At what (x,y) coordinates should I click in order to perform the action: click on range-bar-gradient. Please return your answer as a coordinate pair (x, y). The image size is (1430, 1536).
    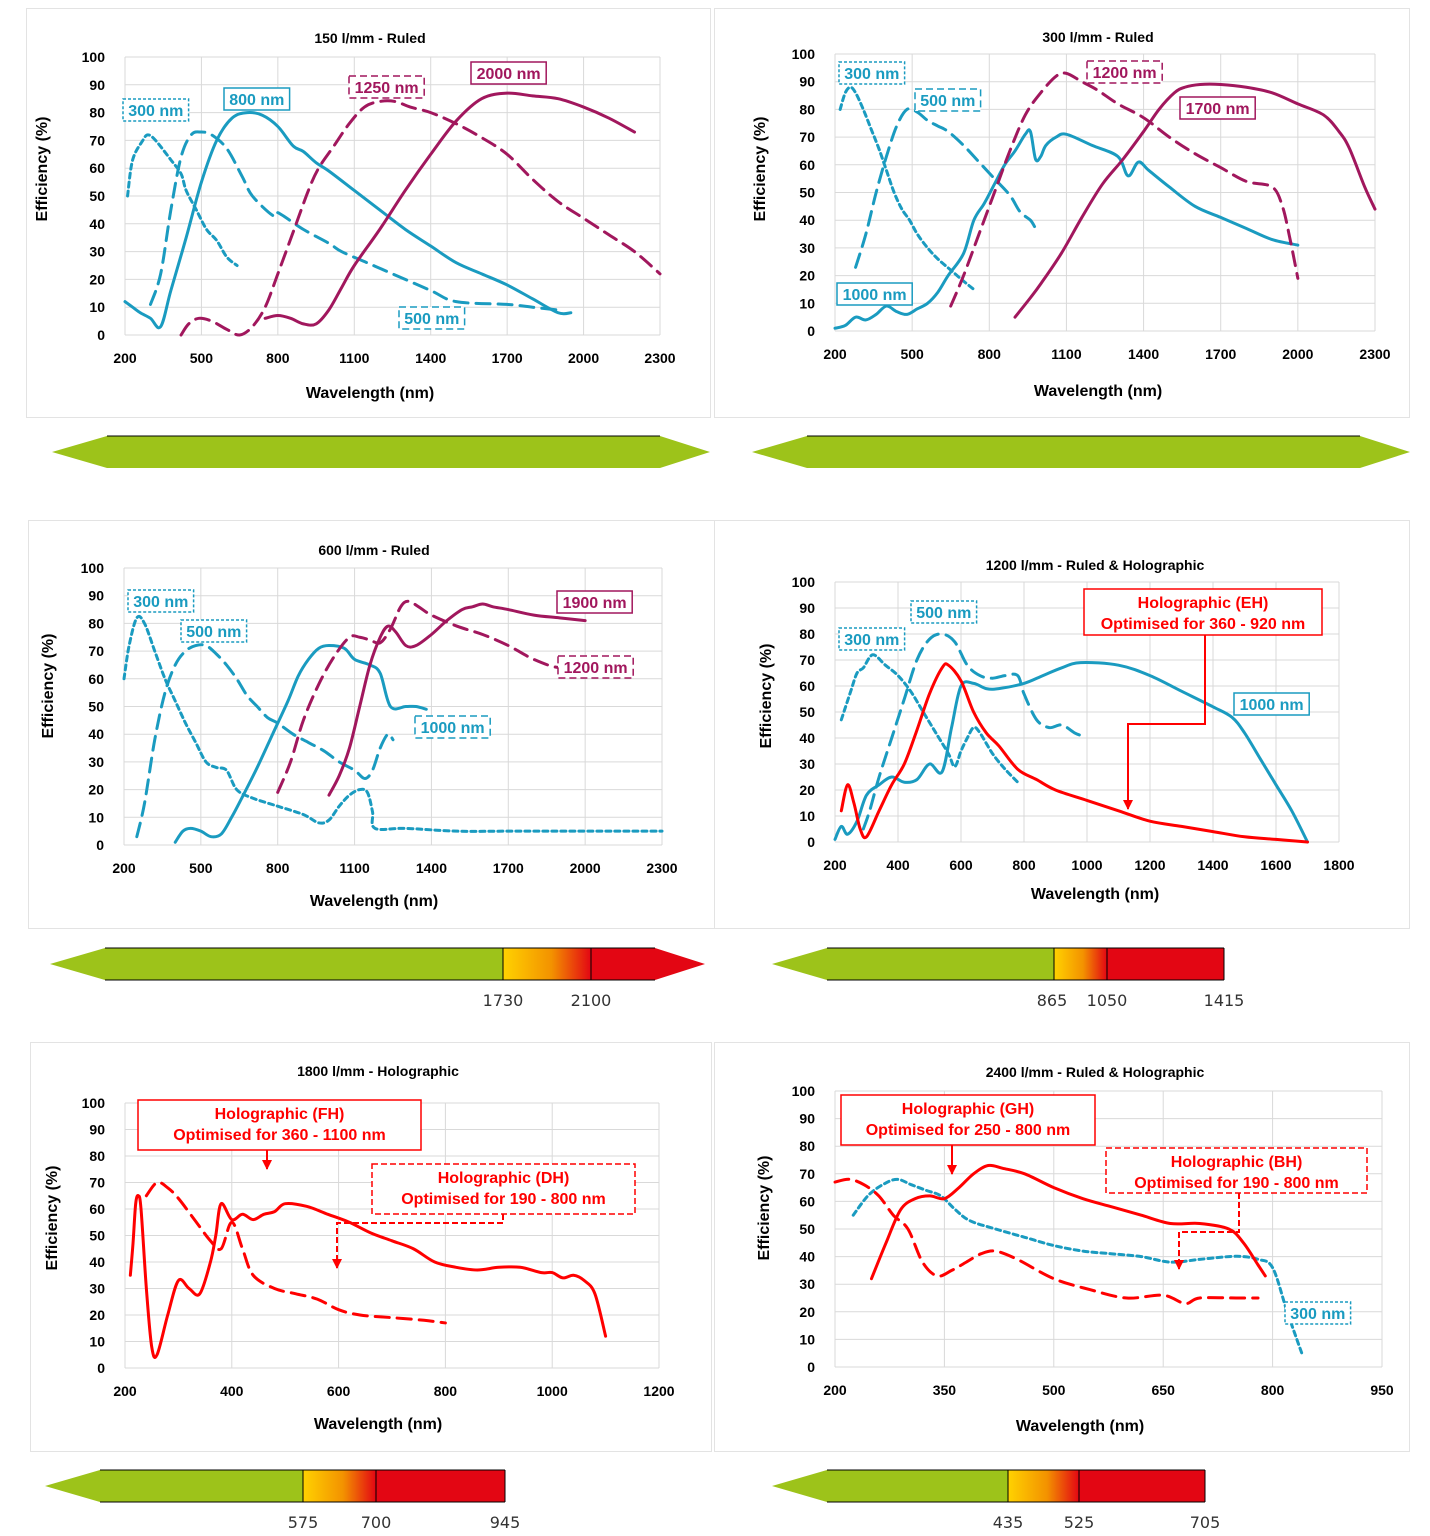
    Looking at the image, I should click on (1080, 964).